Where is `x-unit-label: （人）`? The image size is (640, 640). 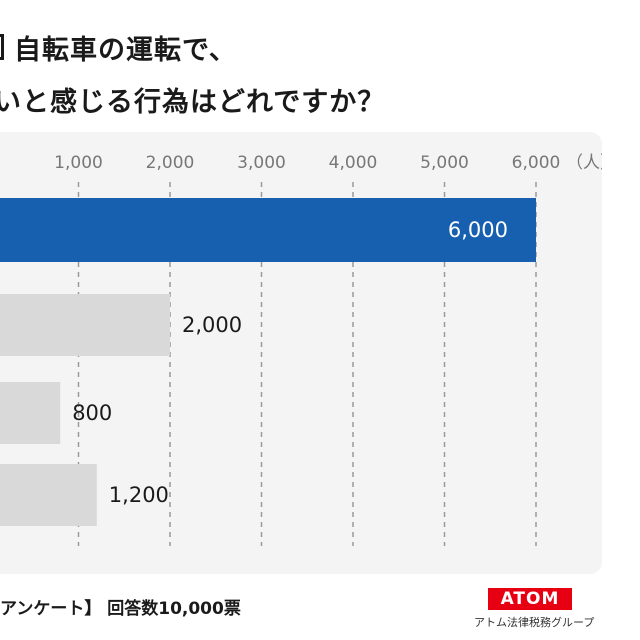
x-unit-label: （人） is located at coordinates (584, 163).